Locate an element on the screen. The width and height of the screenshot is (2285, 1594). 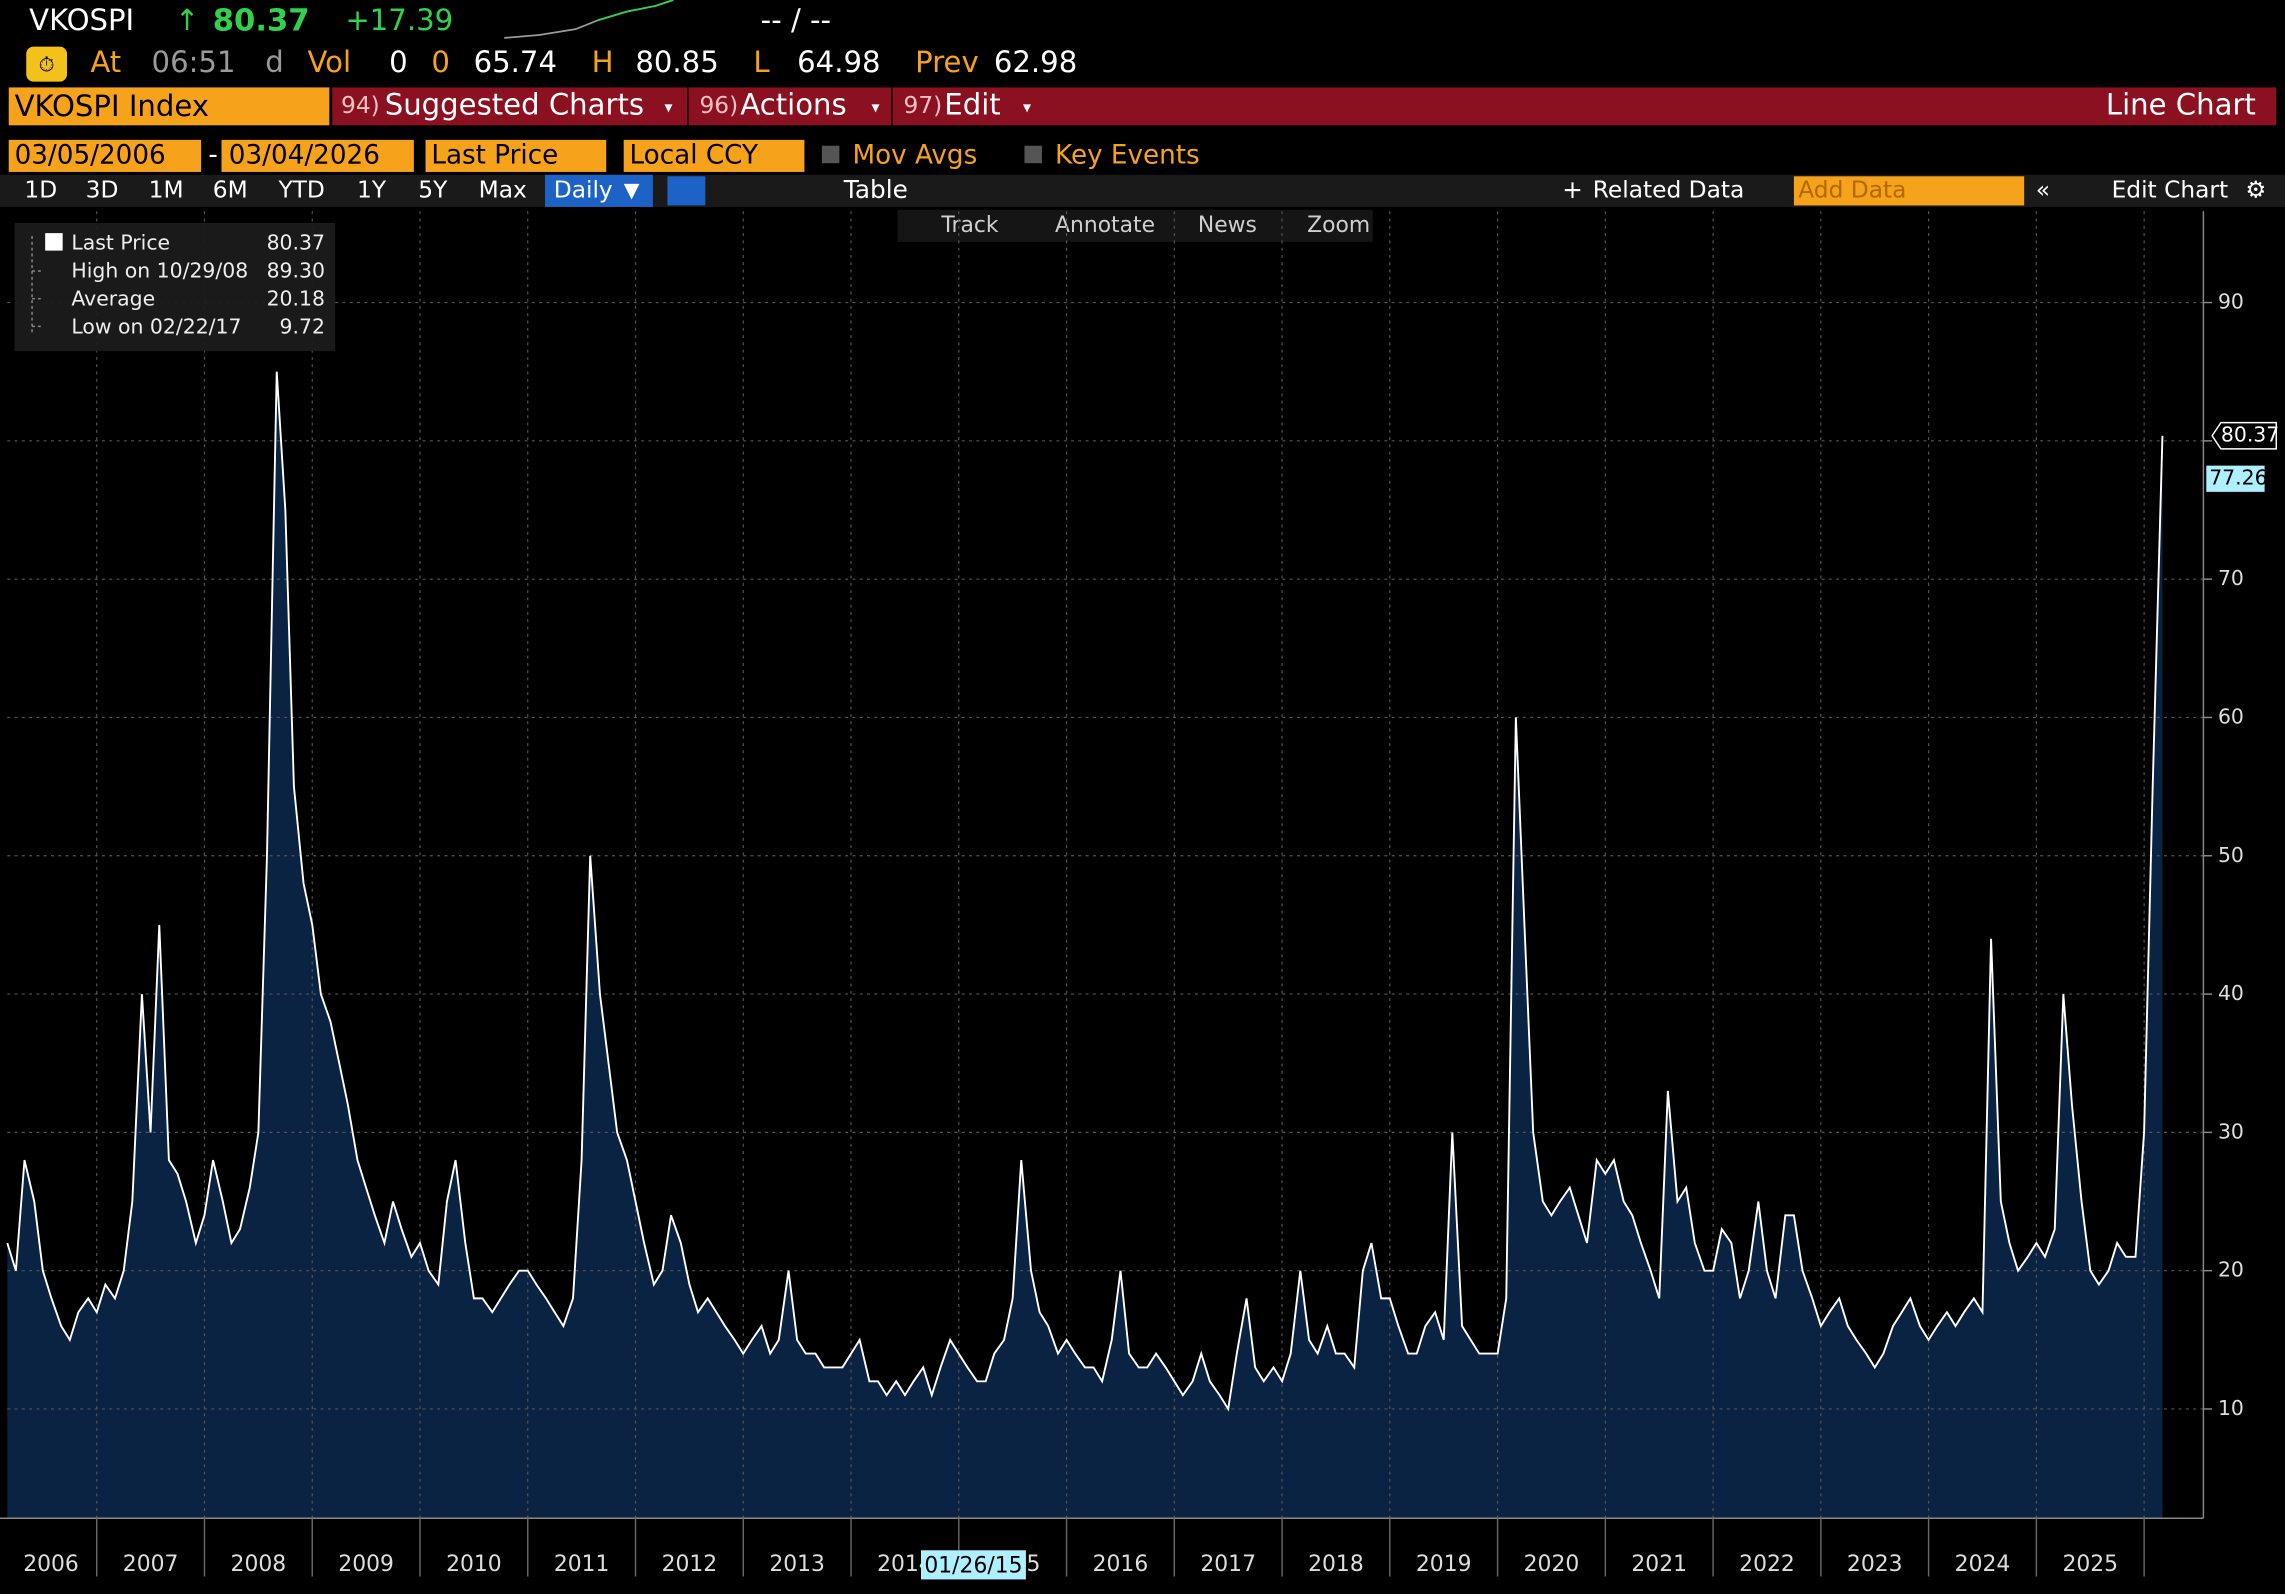
start-date-box is located at coordinates (105, 155).